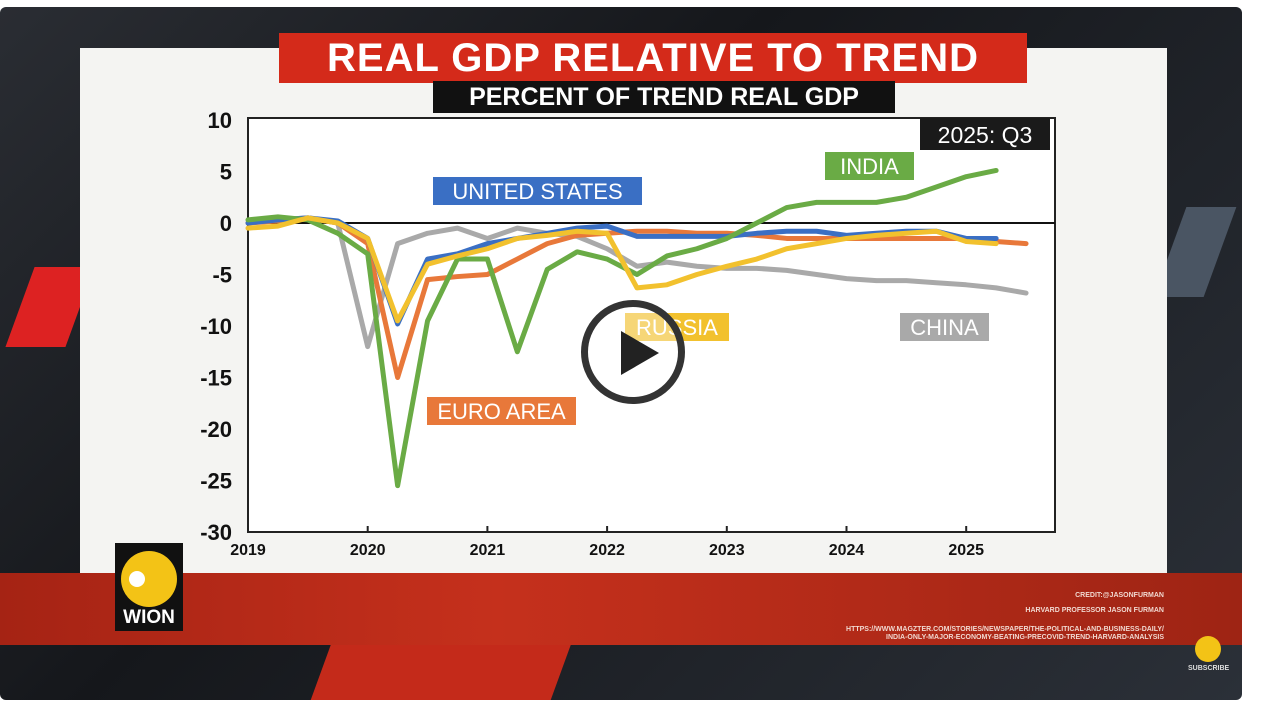  Describe the element at coordinates (216, 326) in the screenshot. I see `y-tick-label: -10` at that location.